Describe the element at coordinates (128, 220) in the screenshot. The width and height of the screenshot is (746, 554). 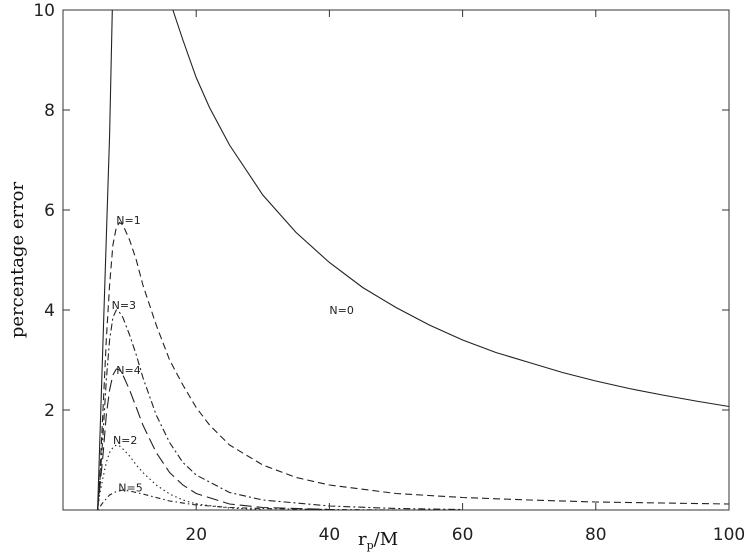
I see `curve-label-n1: N=1` at that location.